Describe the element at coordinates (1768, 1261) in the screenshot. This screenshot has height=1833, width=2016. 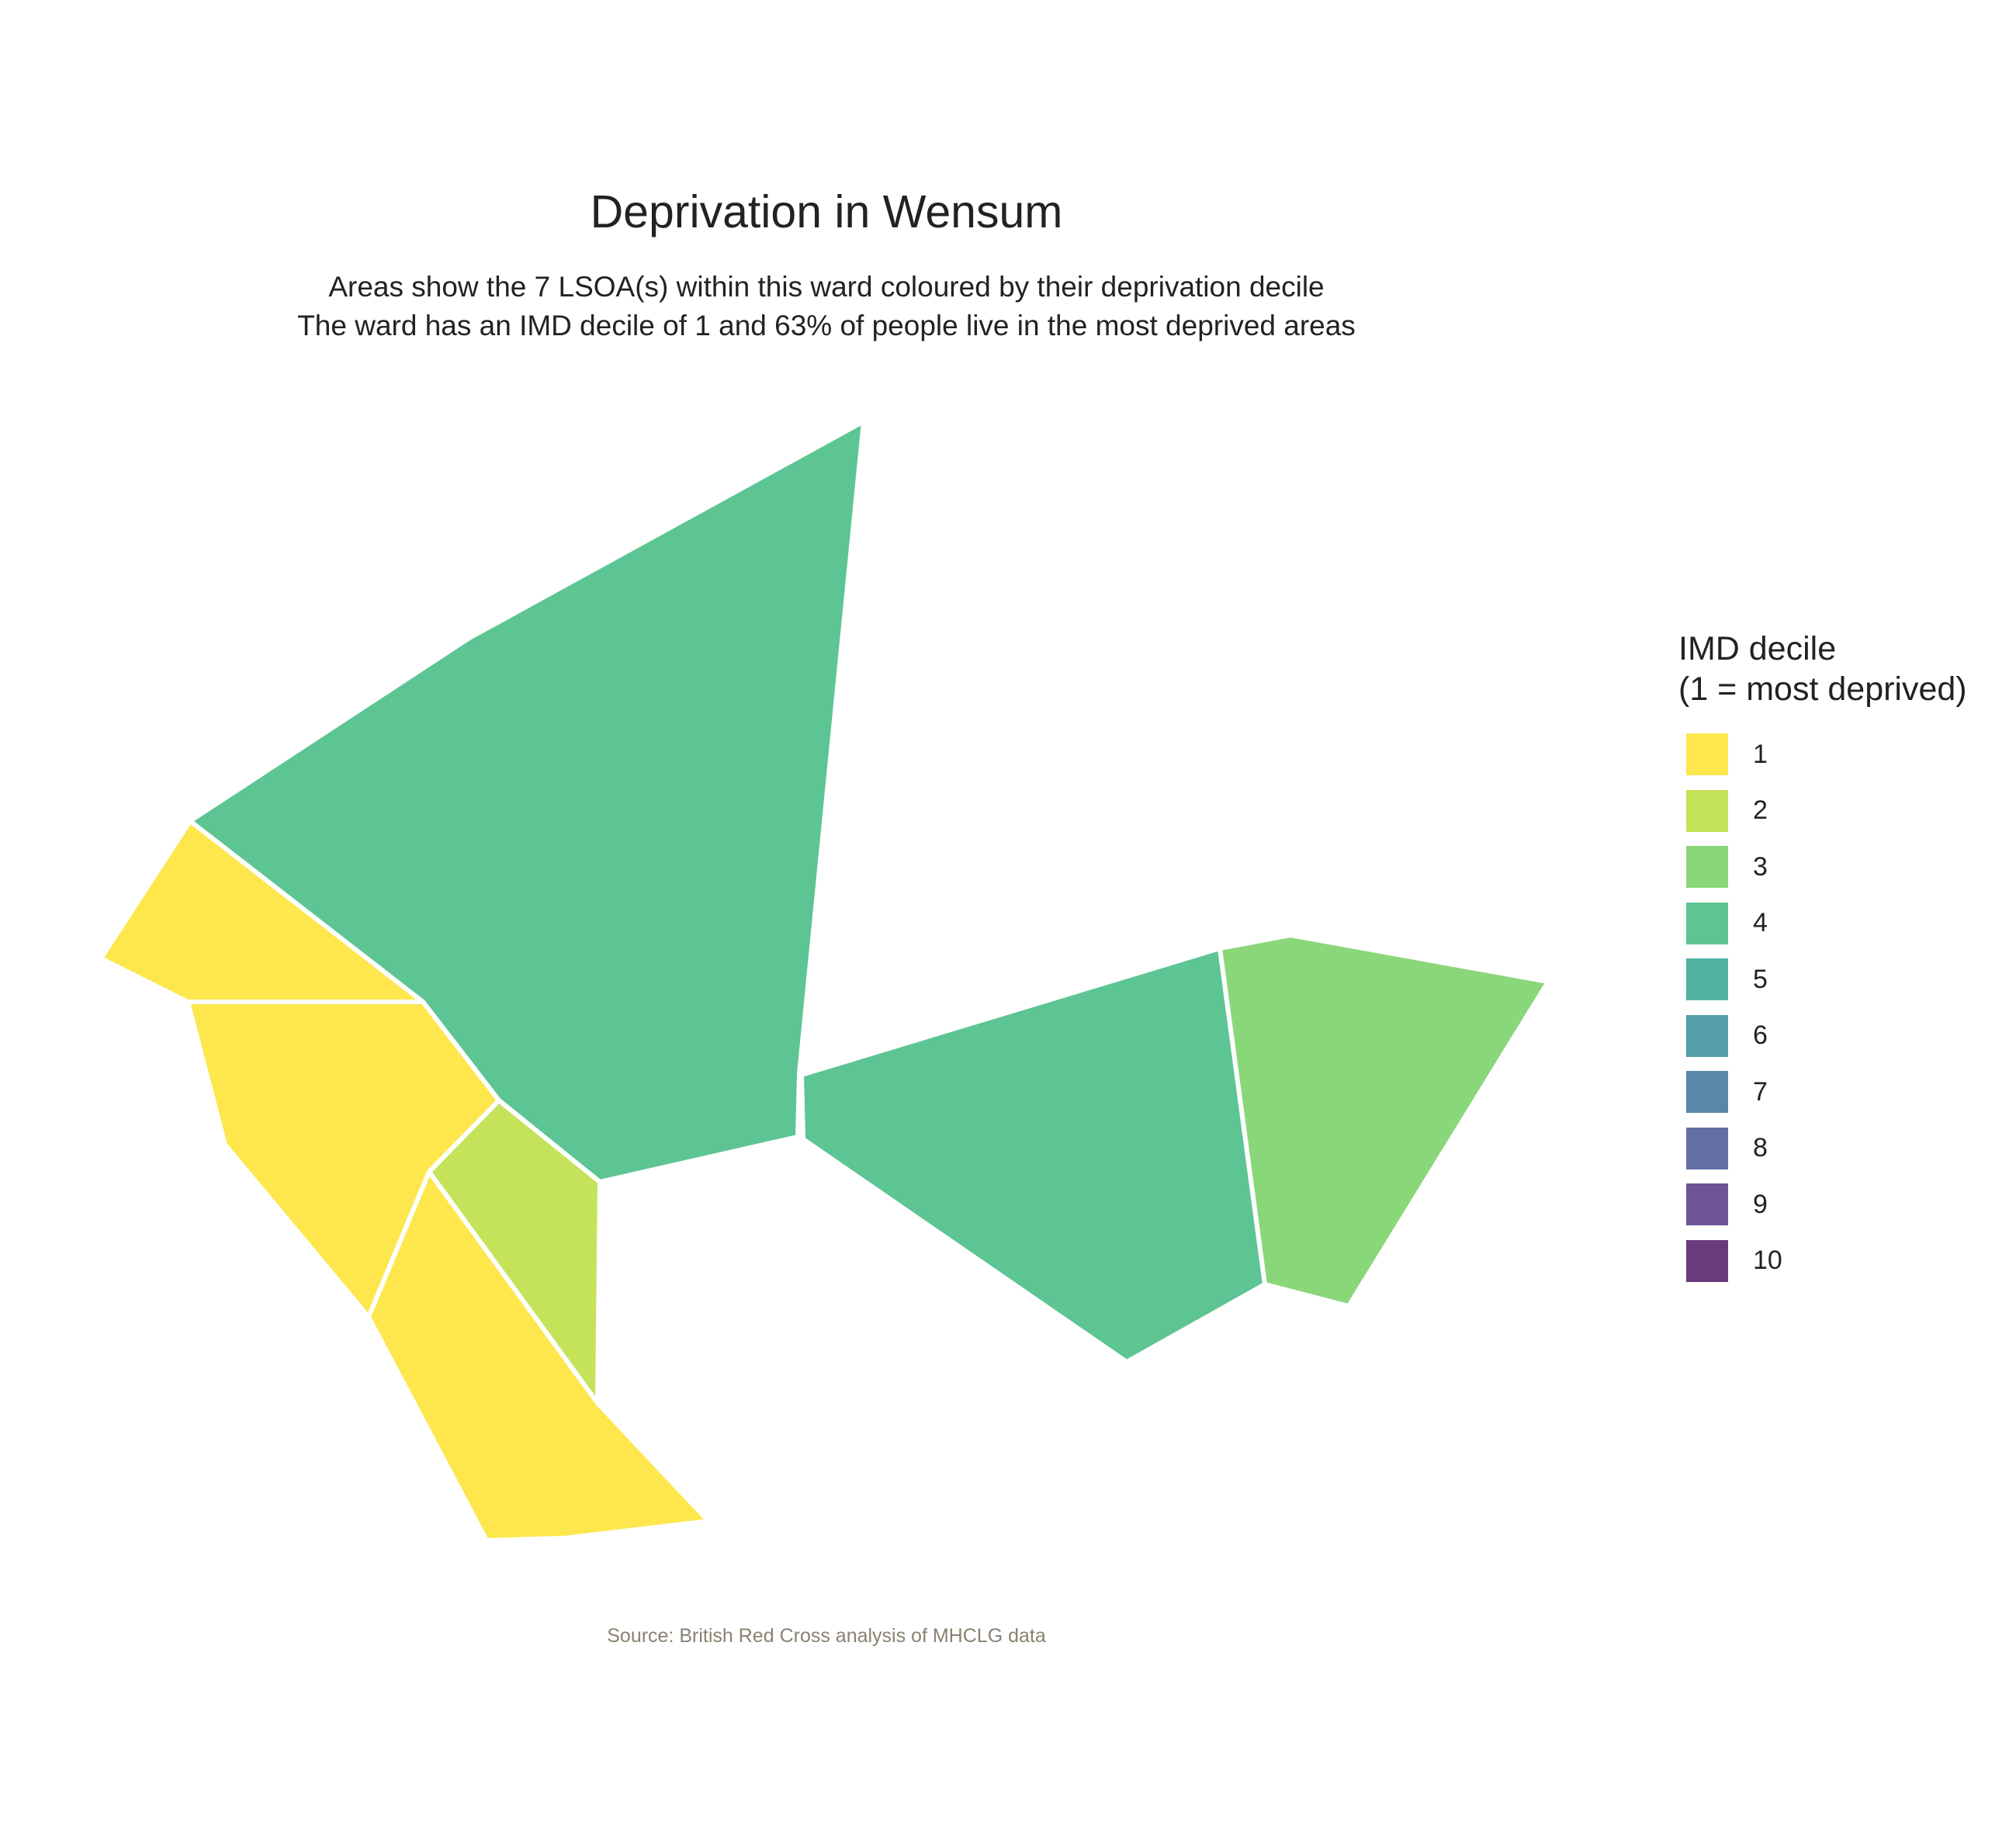
I see `legend-label: 10` at that location.